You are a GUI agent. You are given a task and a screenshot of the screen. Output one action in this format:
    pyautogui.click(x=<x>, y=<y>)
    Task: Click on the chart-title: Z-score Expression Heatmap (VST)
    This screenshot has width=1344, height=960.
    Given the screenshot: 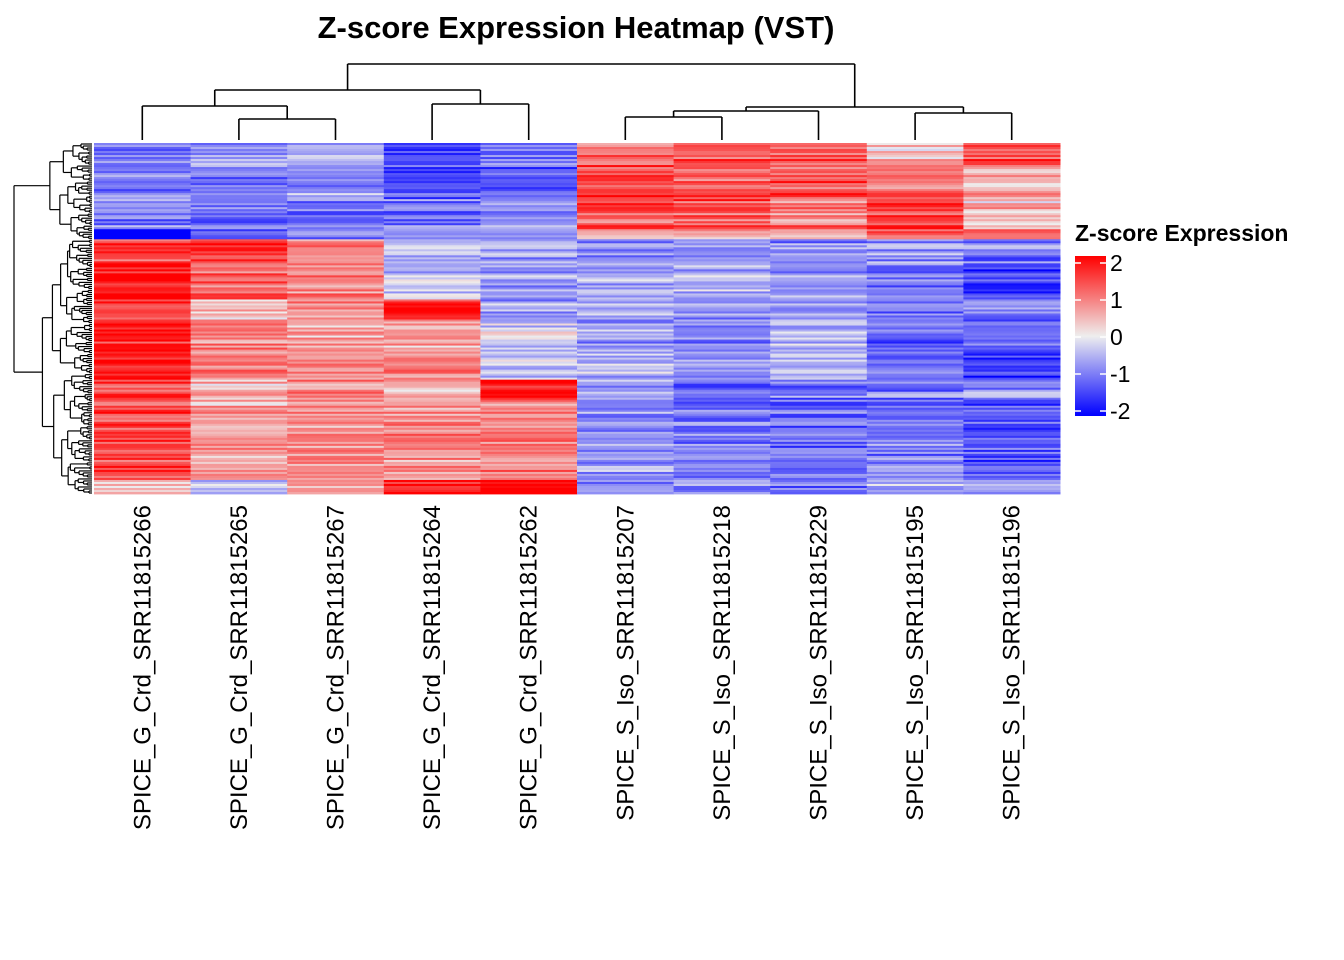 What is the action you would take?
    pyautogui.click(x=576, y=27)
    